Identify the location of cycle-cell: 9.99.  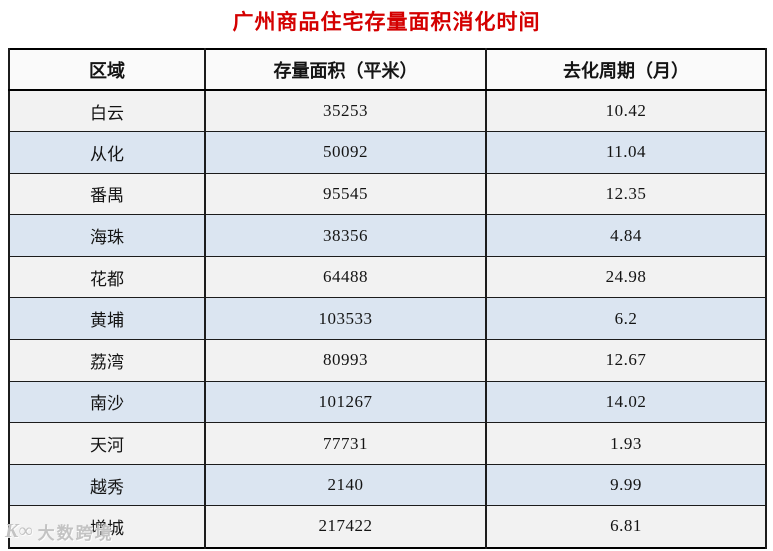
(626, 485).